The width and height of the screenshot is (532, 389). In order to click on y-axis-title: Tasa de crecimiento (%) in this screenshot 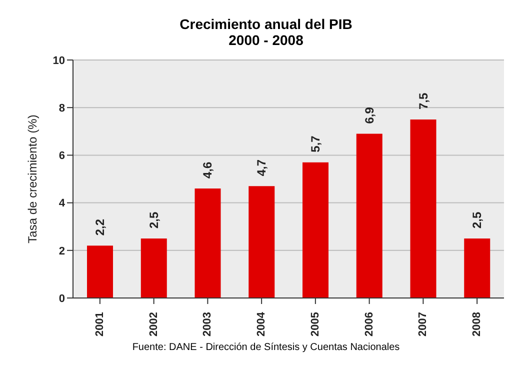, I will do `click(32, 179)`.